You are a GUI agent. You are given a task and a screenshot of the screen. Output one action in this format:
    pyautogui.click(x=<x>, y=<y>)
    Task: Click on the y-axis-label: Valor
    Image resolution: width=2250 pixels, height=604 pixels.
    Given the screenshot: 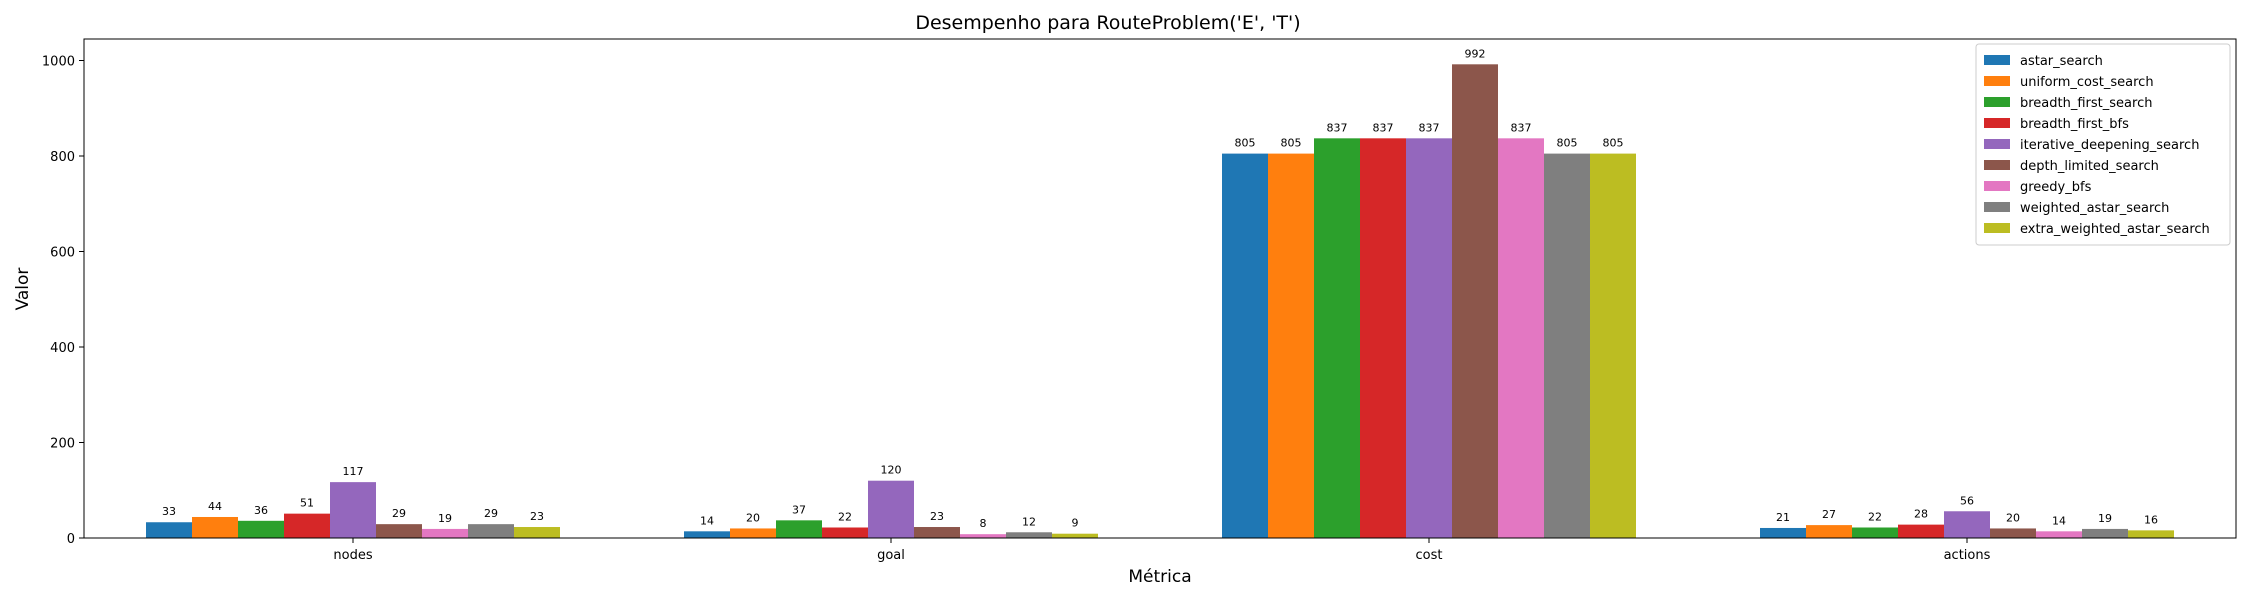 What is the action you would take?
    pyautogui.click(x=23, y=289)
    